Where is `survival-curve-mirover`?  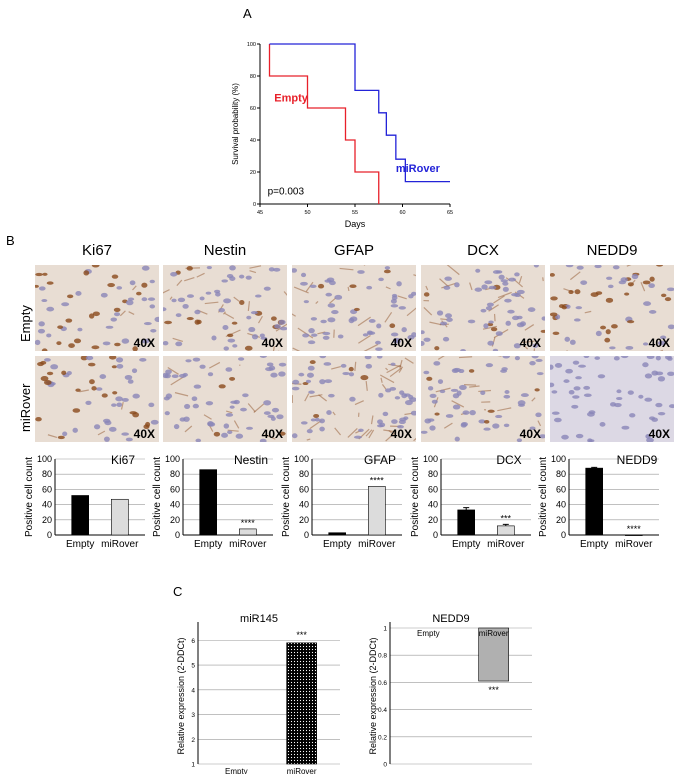 survival-curve-mirover is located at coordinates (359, 113).